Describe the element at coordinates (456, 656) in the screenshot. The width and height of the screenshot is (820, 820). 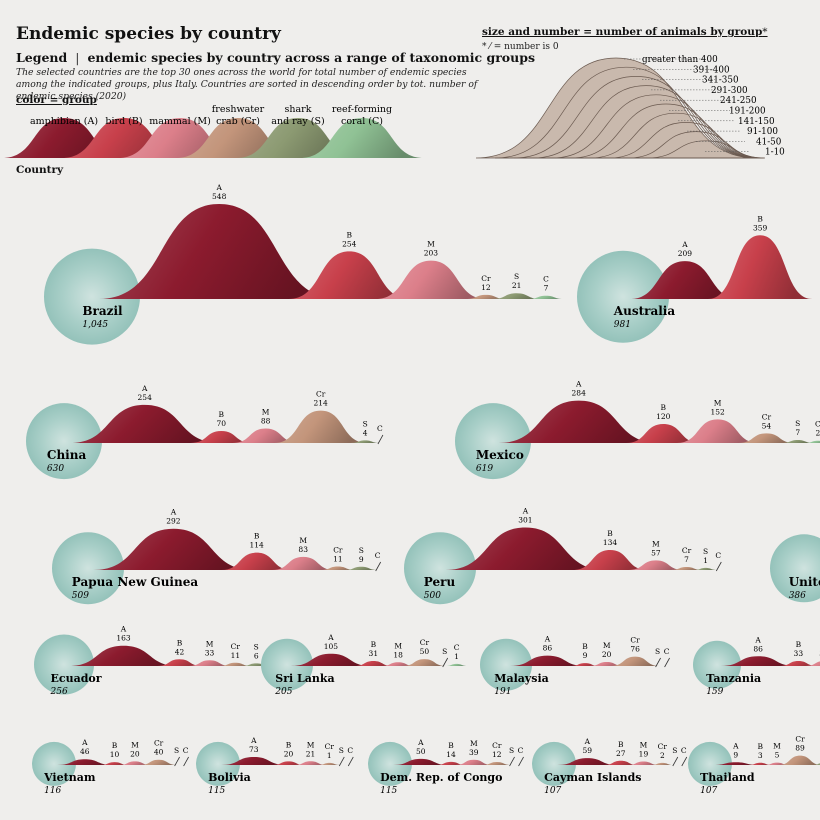
I see `series-value-C: 1` at that location.